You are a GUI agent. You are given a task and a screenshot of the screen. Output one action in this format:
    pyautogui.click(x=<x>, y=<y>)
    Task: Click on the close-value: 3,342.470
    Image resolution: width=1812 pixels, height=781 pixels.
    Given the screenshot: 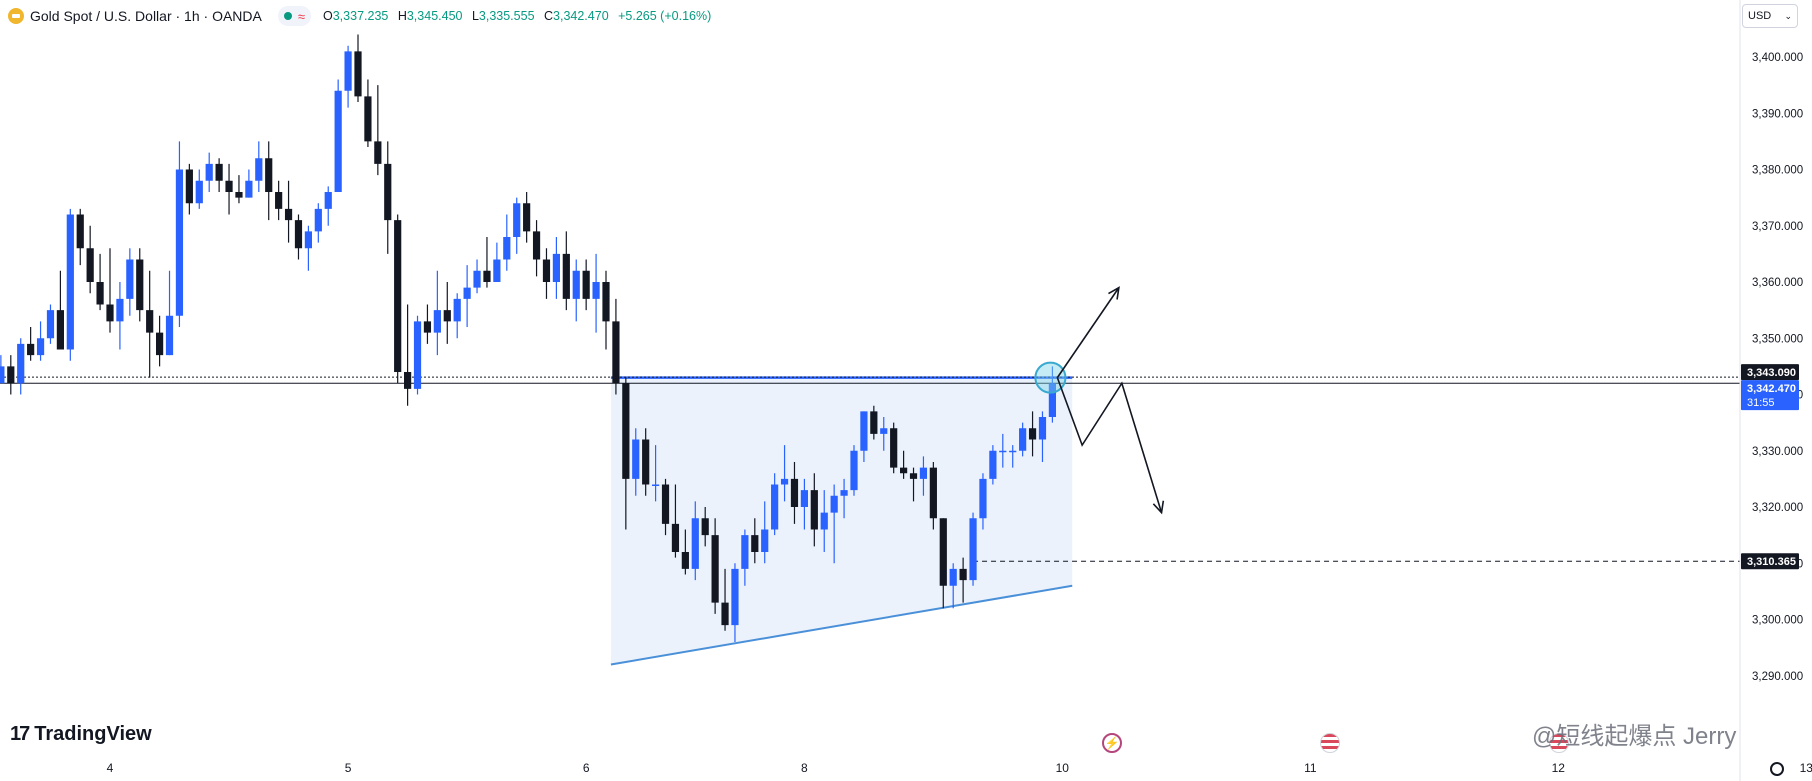 What is the action you would take?
    pyautogui.click(x=581, y=16)
    